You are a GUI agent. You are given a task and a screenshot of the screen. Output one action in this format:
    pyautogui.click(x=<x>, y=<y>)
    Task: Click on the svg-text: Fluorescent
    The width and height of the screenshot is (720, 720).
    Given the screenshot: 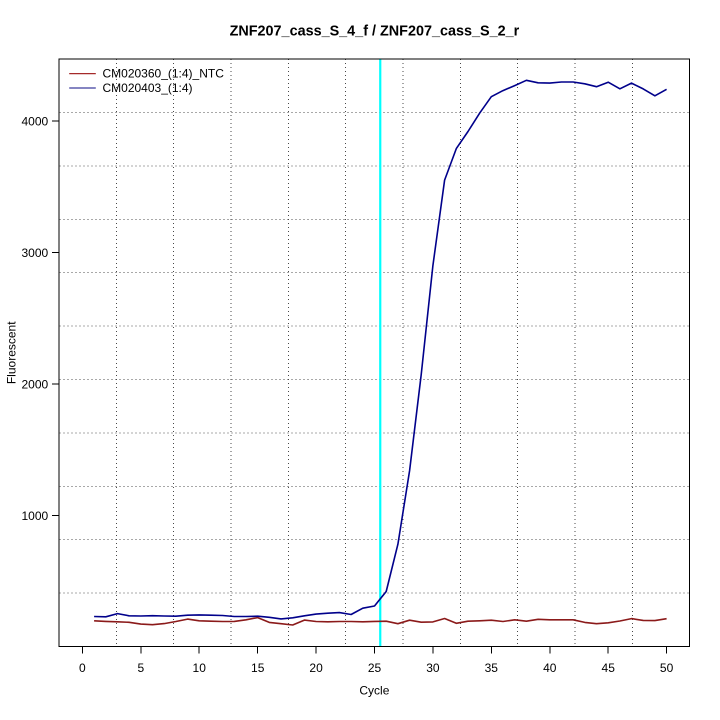 What is the action you would take?
    pyautogui.click(x=12, y=352)
    